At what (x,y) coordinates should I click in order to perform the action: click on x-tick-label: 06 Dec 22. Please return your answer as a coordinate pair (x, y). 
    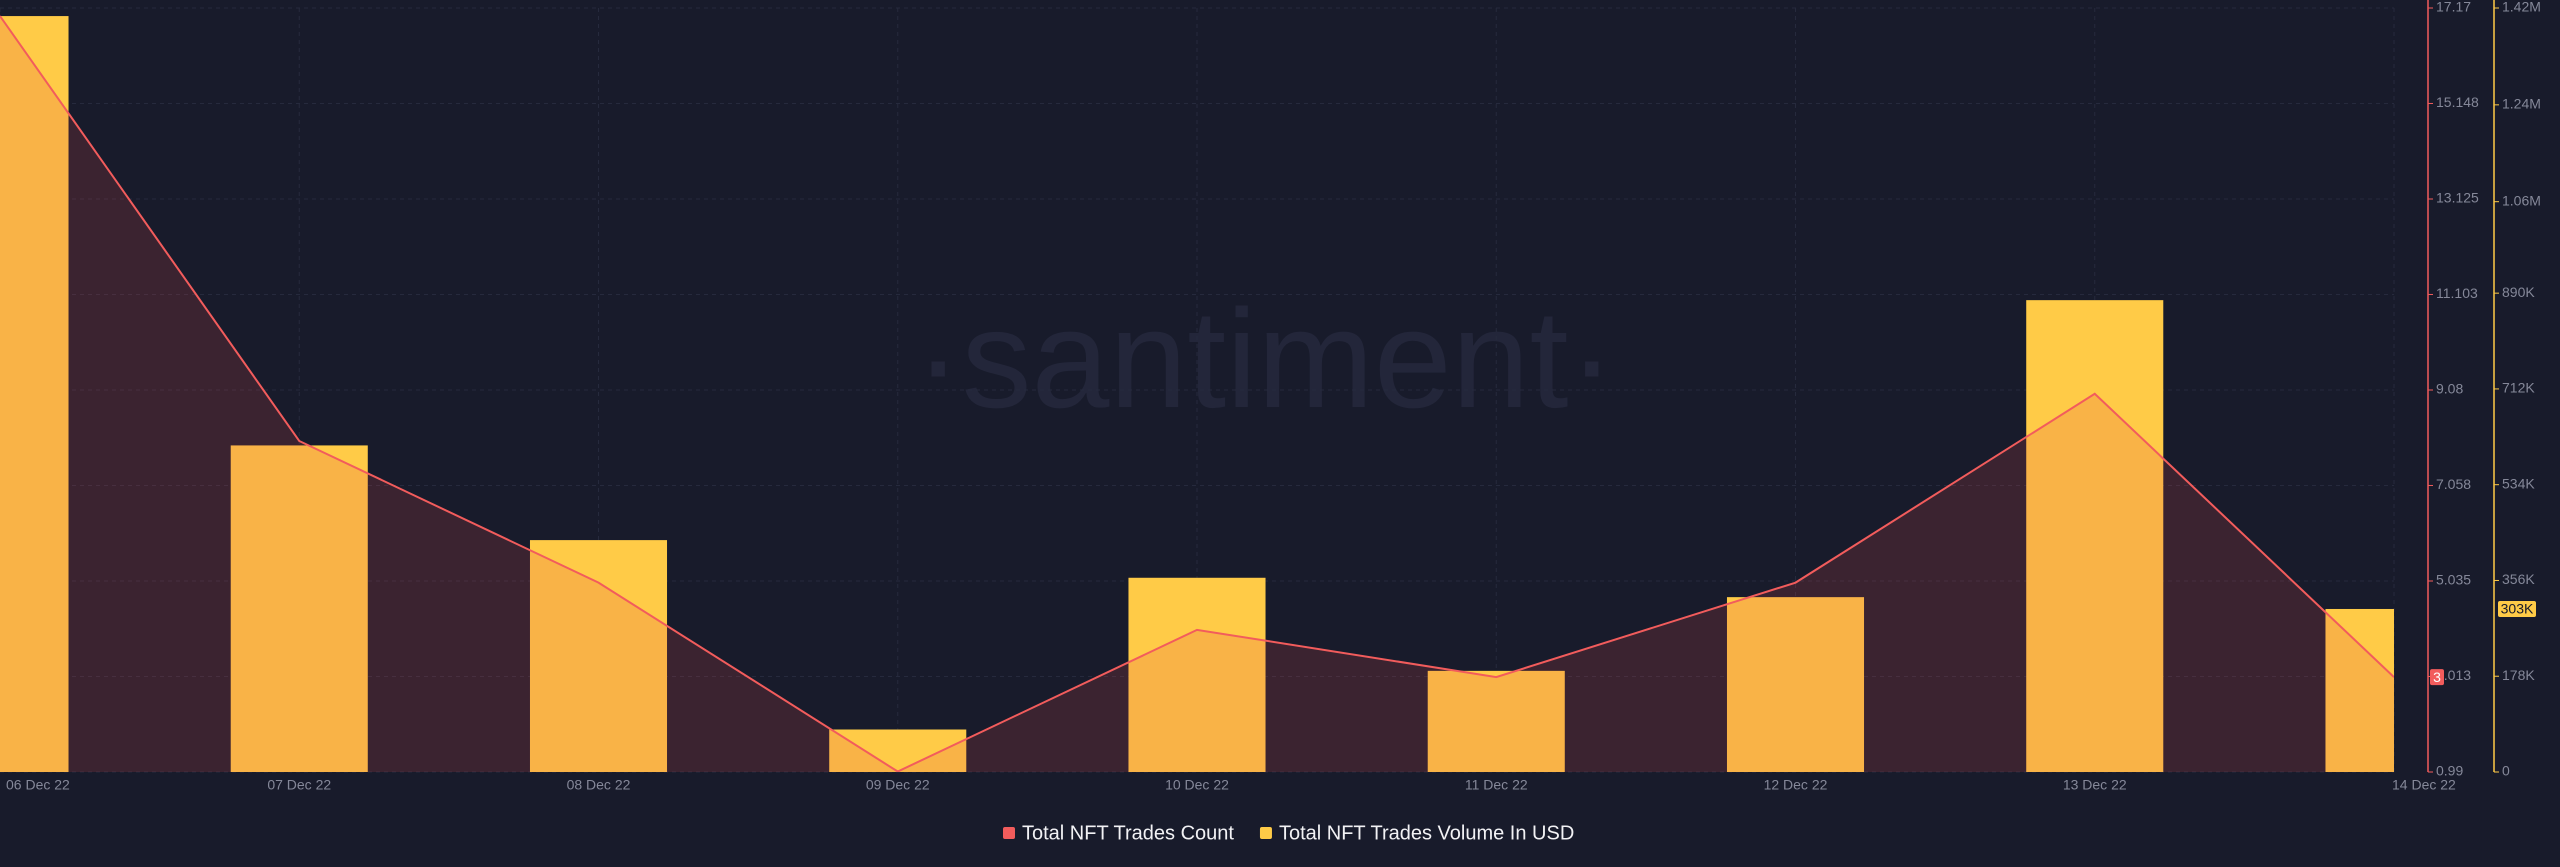
    Looking at the image, I should click on (38, 785).